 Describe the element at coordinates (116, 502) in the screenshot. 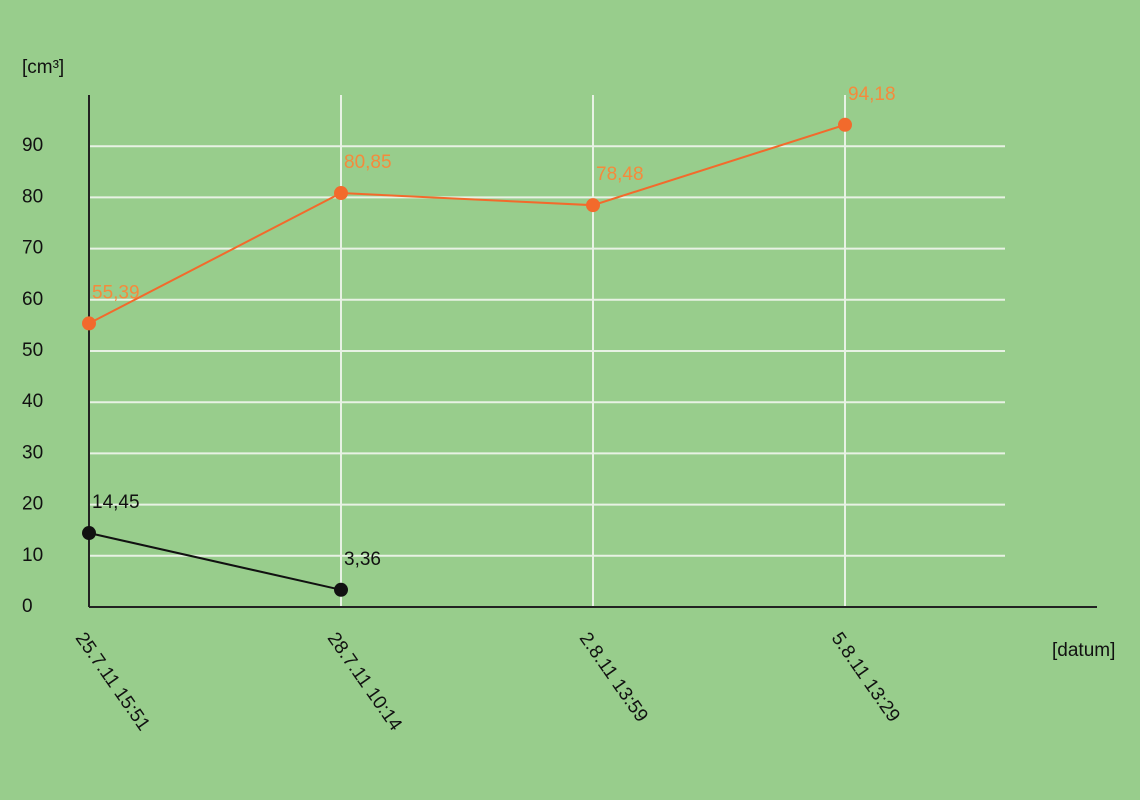

I see `data-label: 14,45` at that location.